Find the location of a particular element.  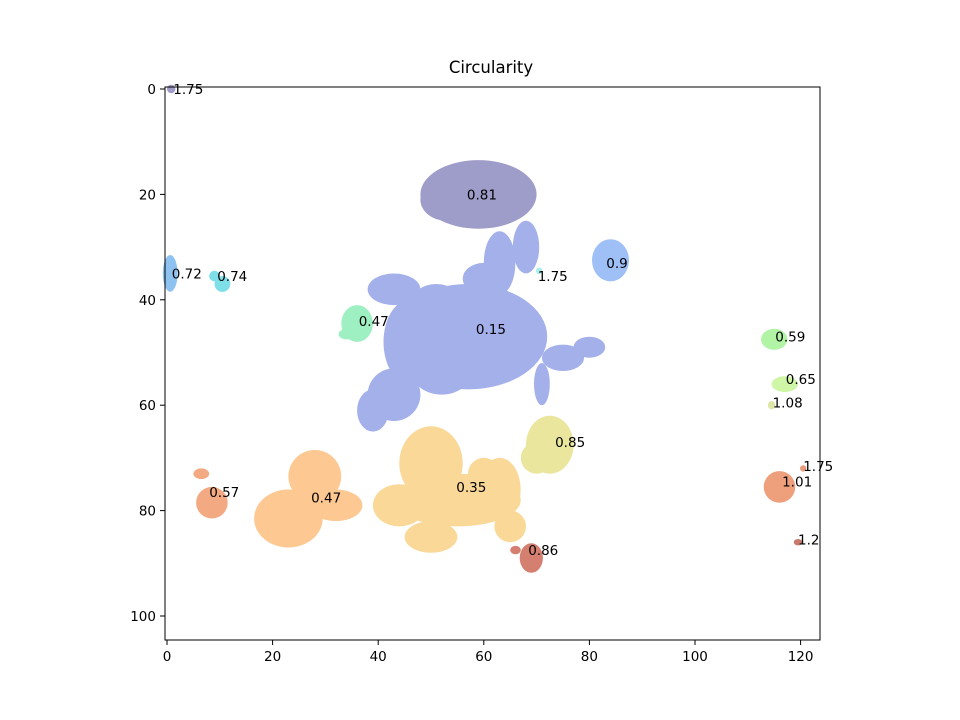

x-tick-label: 40 is located at coordinates (378, 657).